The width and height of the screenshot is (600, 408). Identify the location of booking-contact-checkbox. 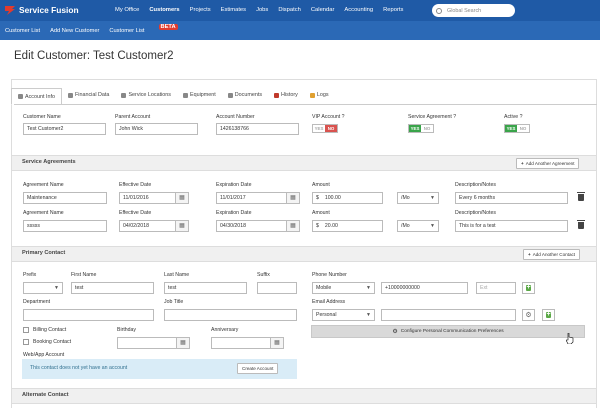
(26, 342).